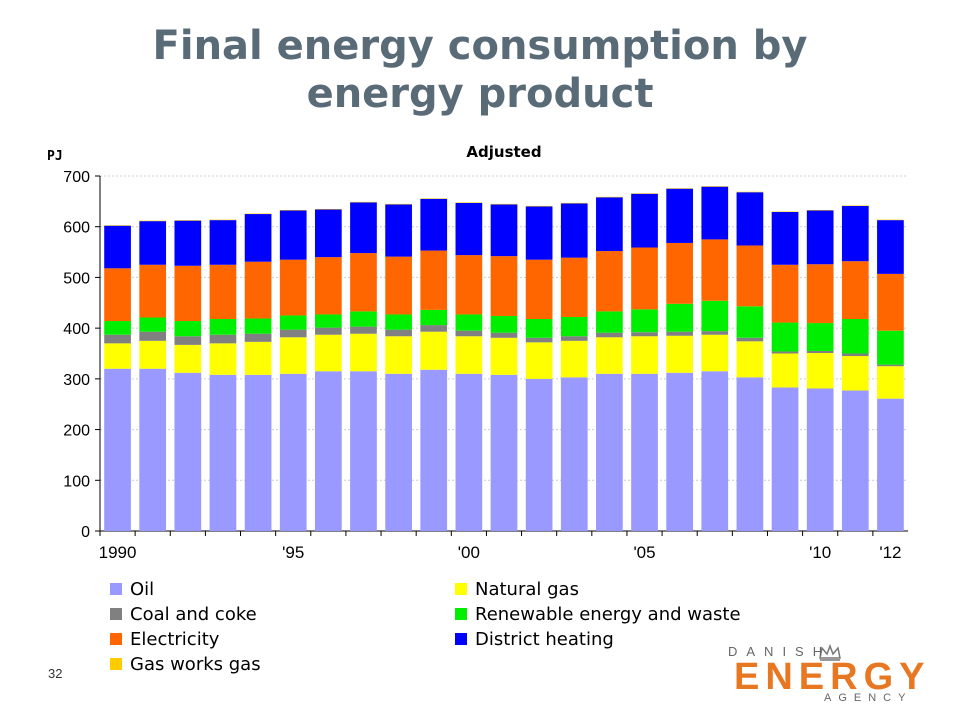 The height and width of the screenshot is (720, 960). Describe the element at coordinates (830, 652) in the screenshot. I see `crown-icon` at that location.